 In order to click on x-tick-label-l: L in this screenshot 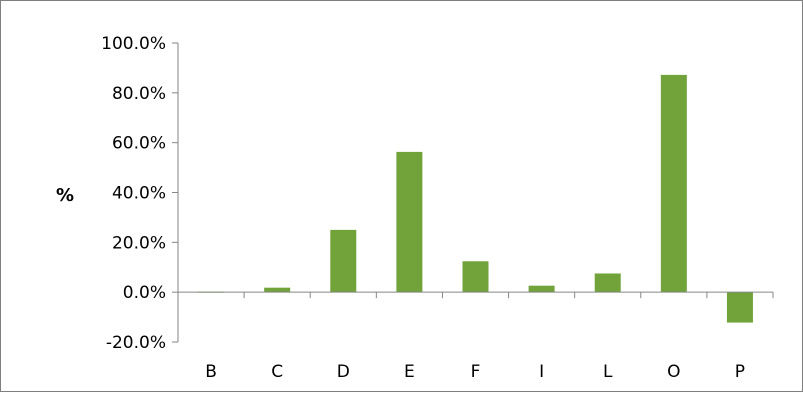, I will do `click(608, 372)`.